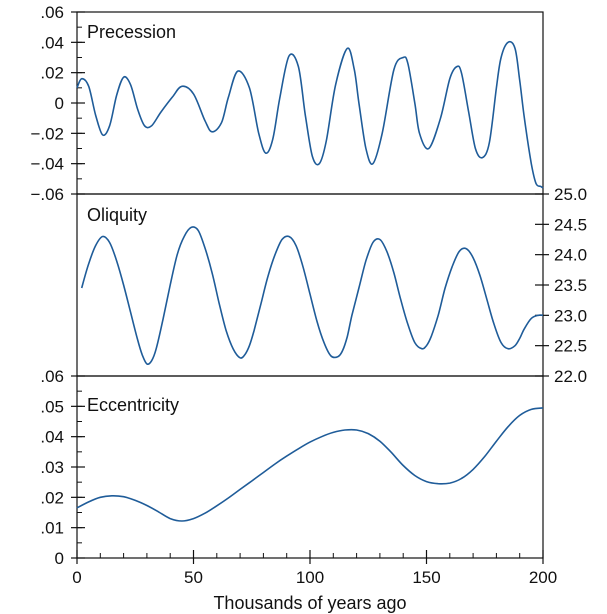 This screenshot has width=607, height=614. Describe the element at coordinates (47, 194) in the screenshot. I see `precession-y-tick-label: −.06` at that location.